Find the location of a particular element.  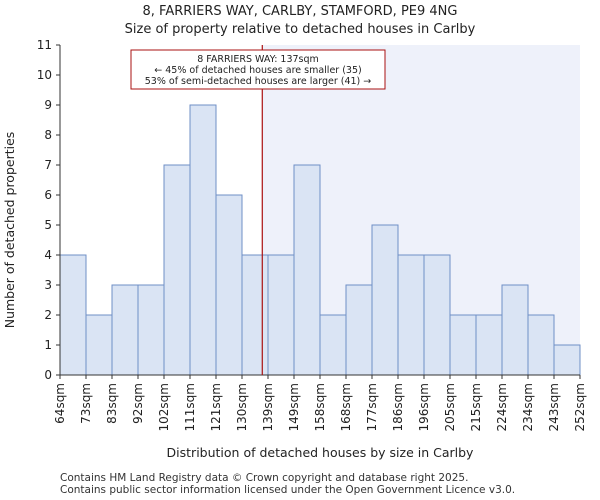

y-tick-label: 4 is located at coordinates (48, 255).